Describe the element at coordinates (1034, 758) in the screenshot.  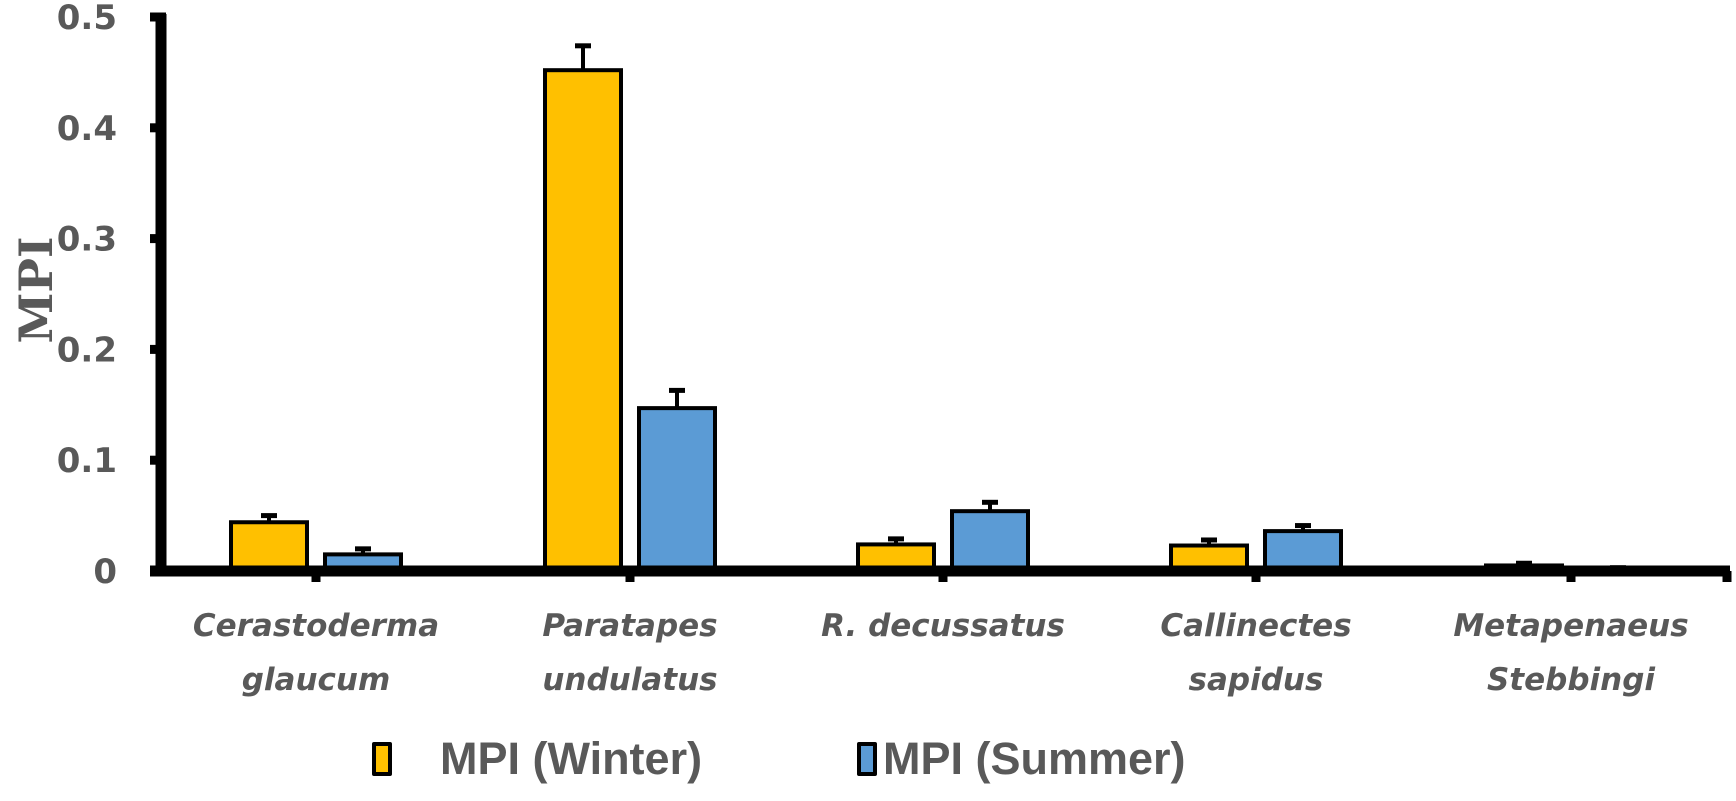
I see `legend-label-summer: MPI (Summer)` at that location.